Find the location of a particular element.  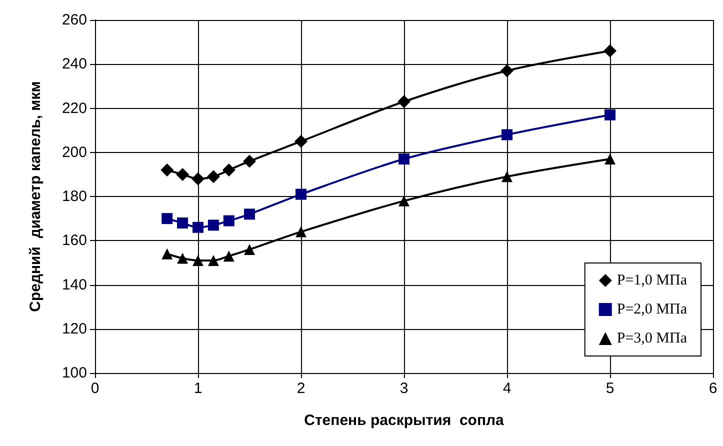

x-tick-label: 3 is located at coordinates (404, 388).